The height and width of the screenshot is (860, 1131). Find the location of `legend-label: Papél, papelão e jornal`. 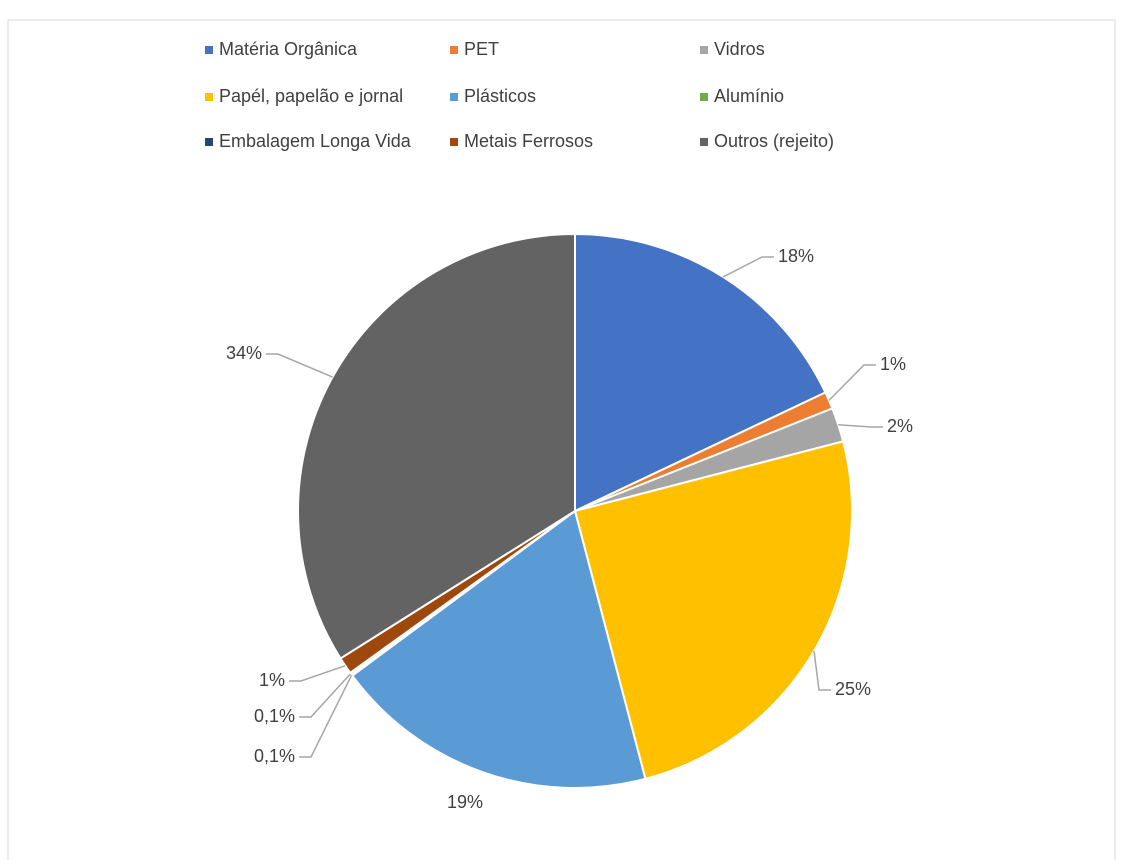

legend-label: Papél, papelão e jornal is located at coordinates (311, 96).